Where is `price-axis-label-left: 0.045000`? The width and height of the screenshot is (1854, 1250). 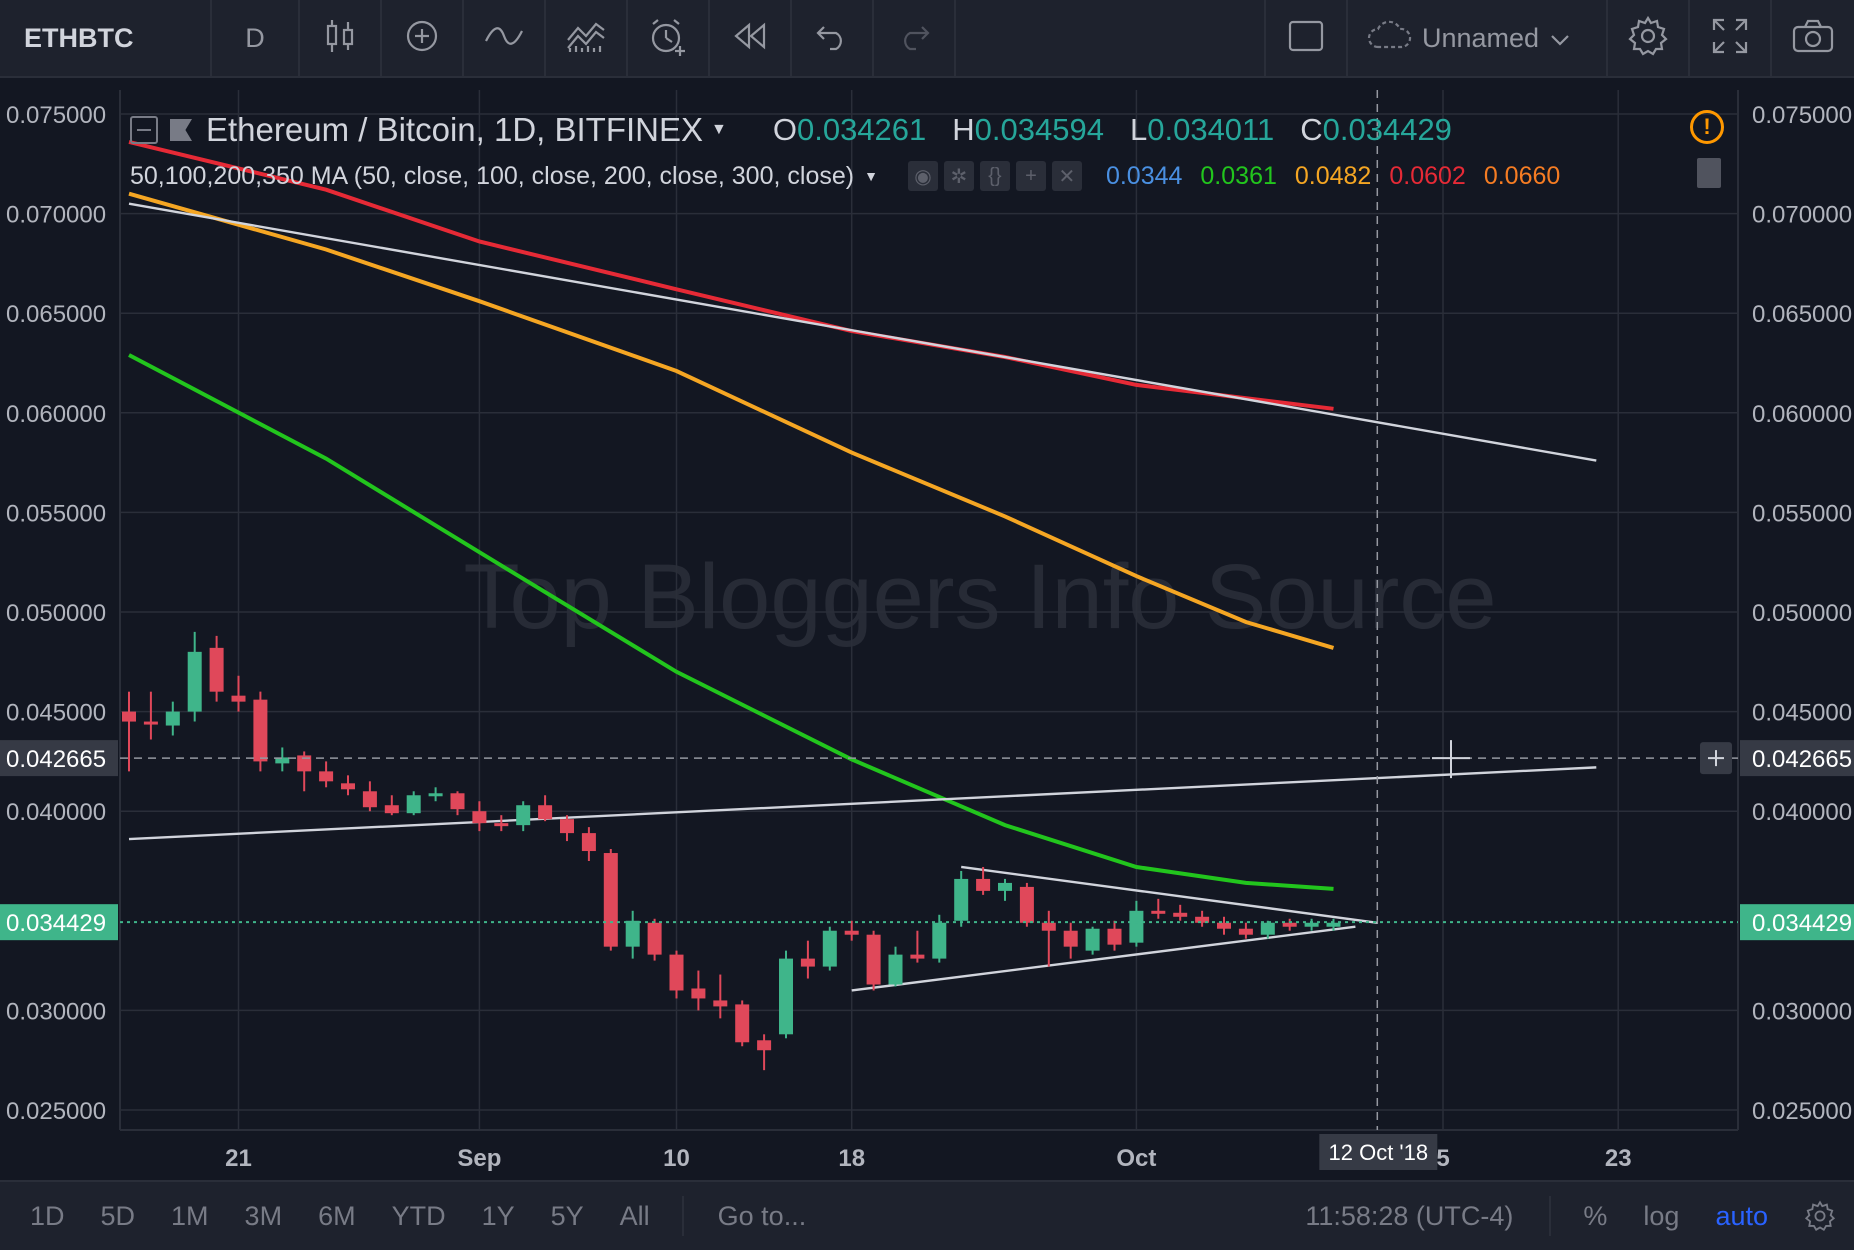
price-axis-label-left: 0.045000 is located at coordinates (56, 713).